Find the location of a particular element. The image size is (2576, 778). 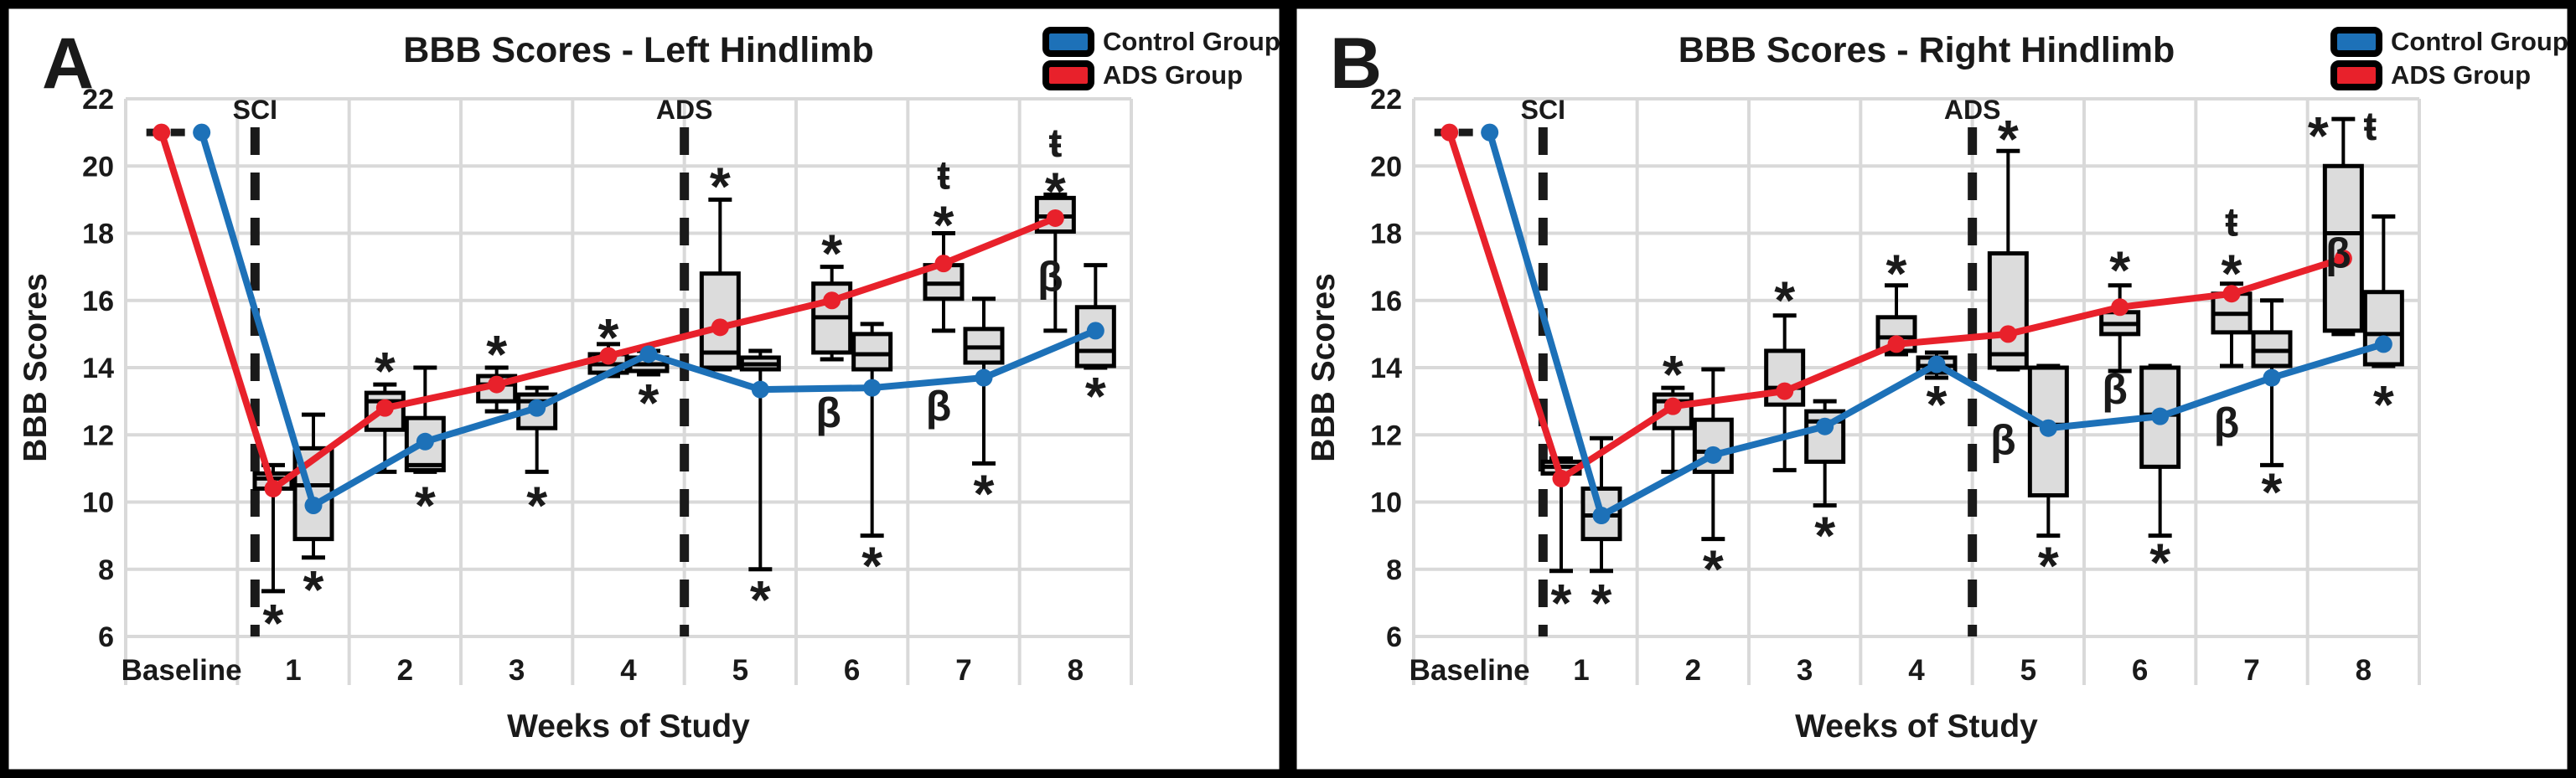

legend: Control Group ADS Group is located at coordinates (1161, 58).